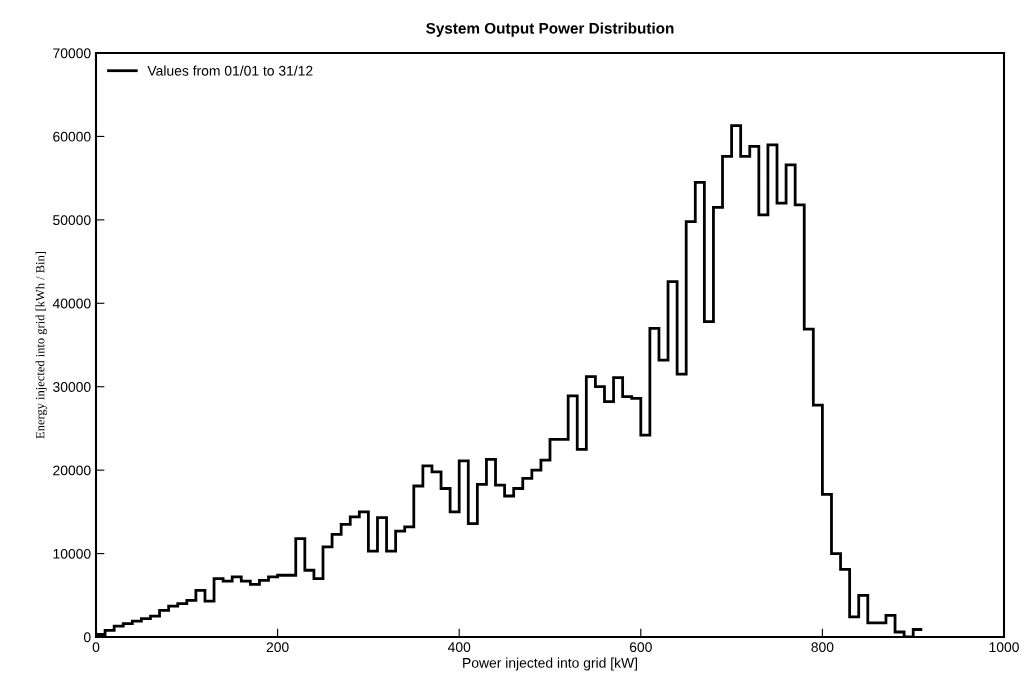 The width and height of the screenshot is (1027, 690). I want to click on x-tick-label: 0, so click(96, 647).